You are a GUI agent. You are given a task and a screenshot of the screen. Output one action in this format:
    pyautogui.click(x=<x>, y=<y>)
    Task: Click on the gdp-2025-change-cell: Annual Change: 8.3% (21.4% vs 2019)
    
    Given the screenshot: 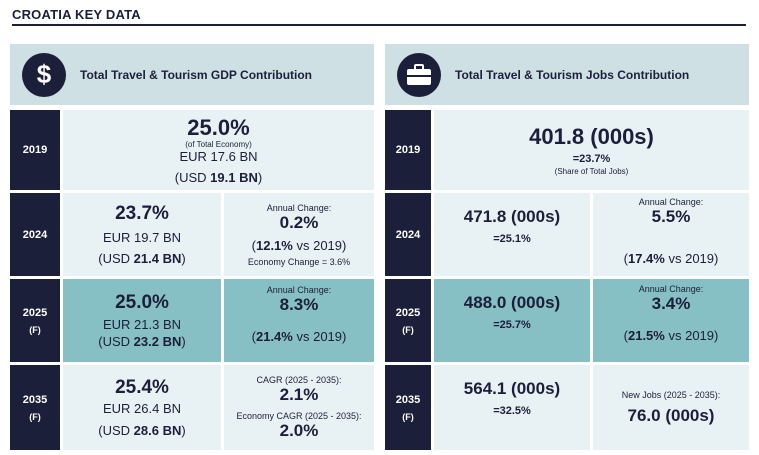 What is the action you would take?
    pyautogui.click(x=299, y=320)
    